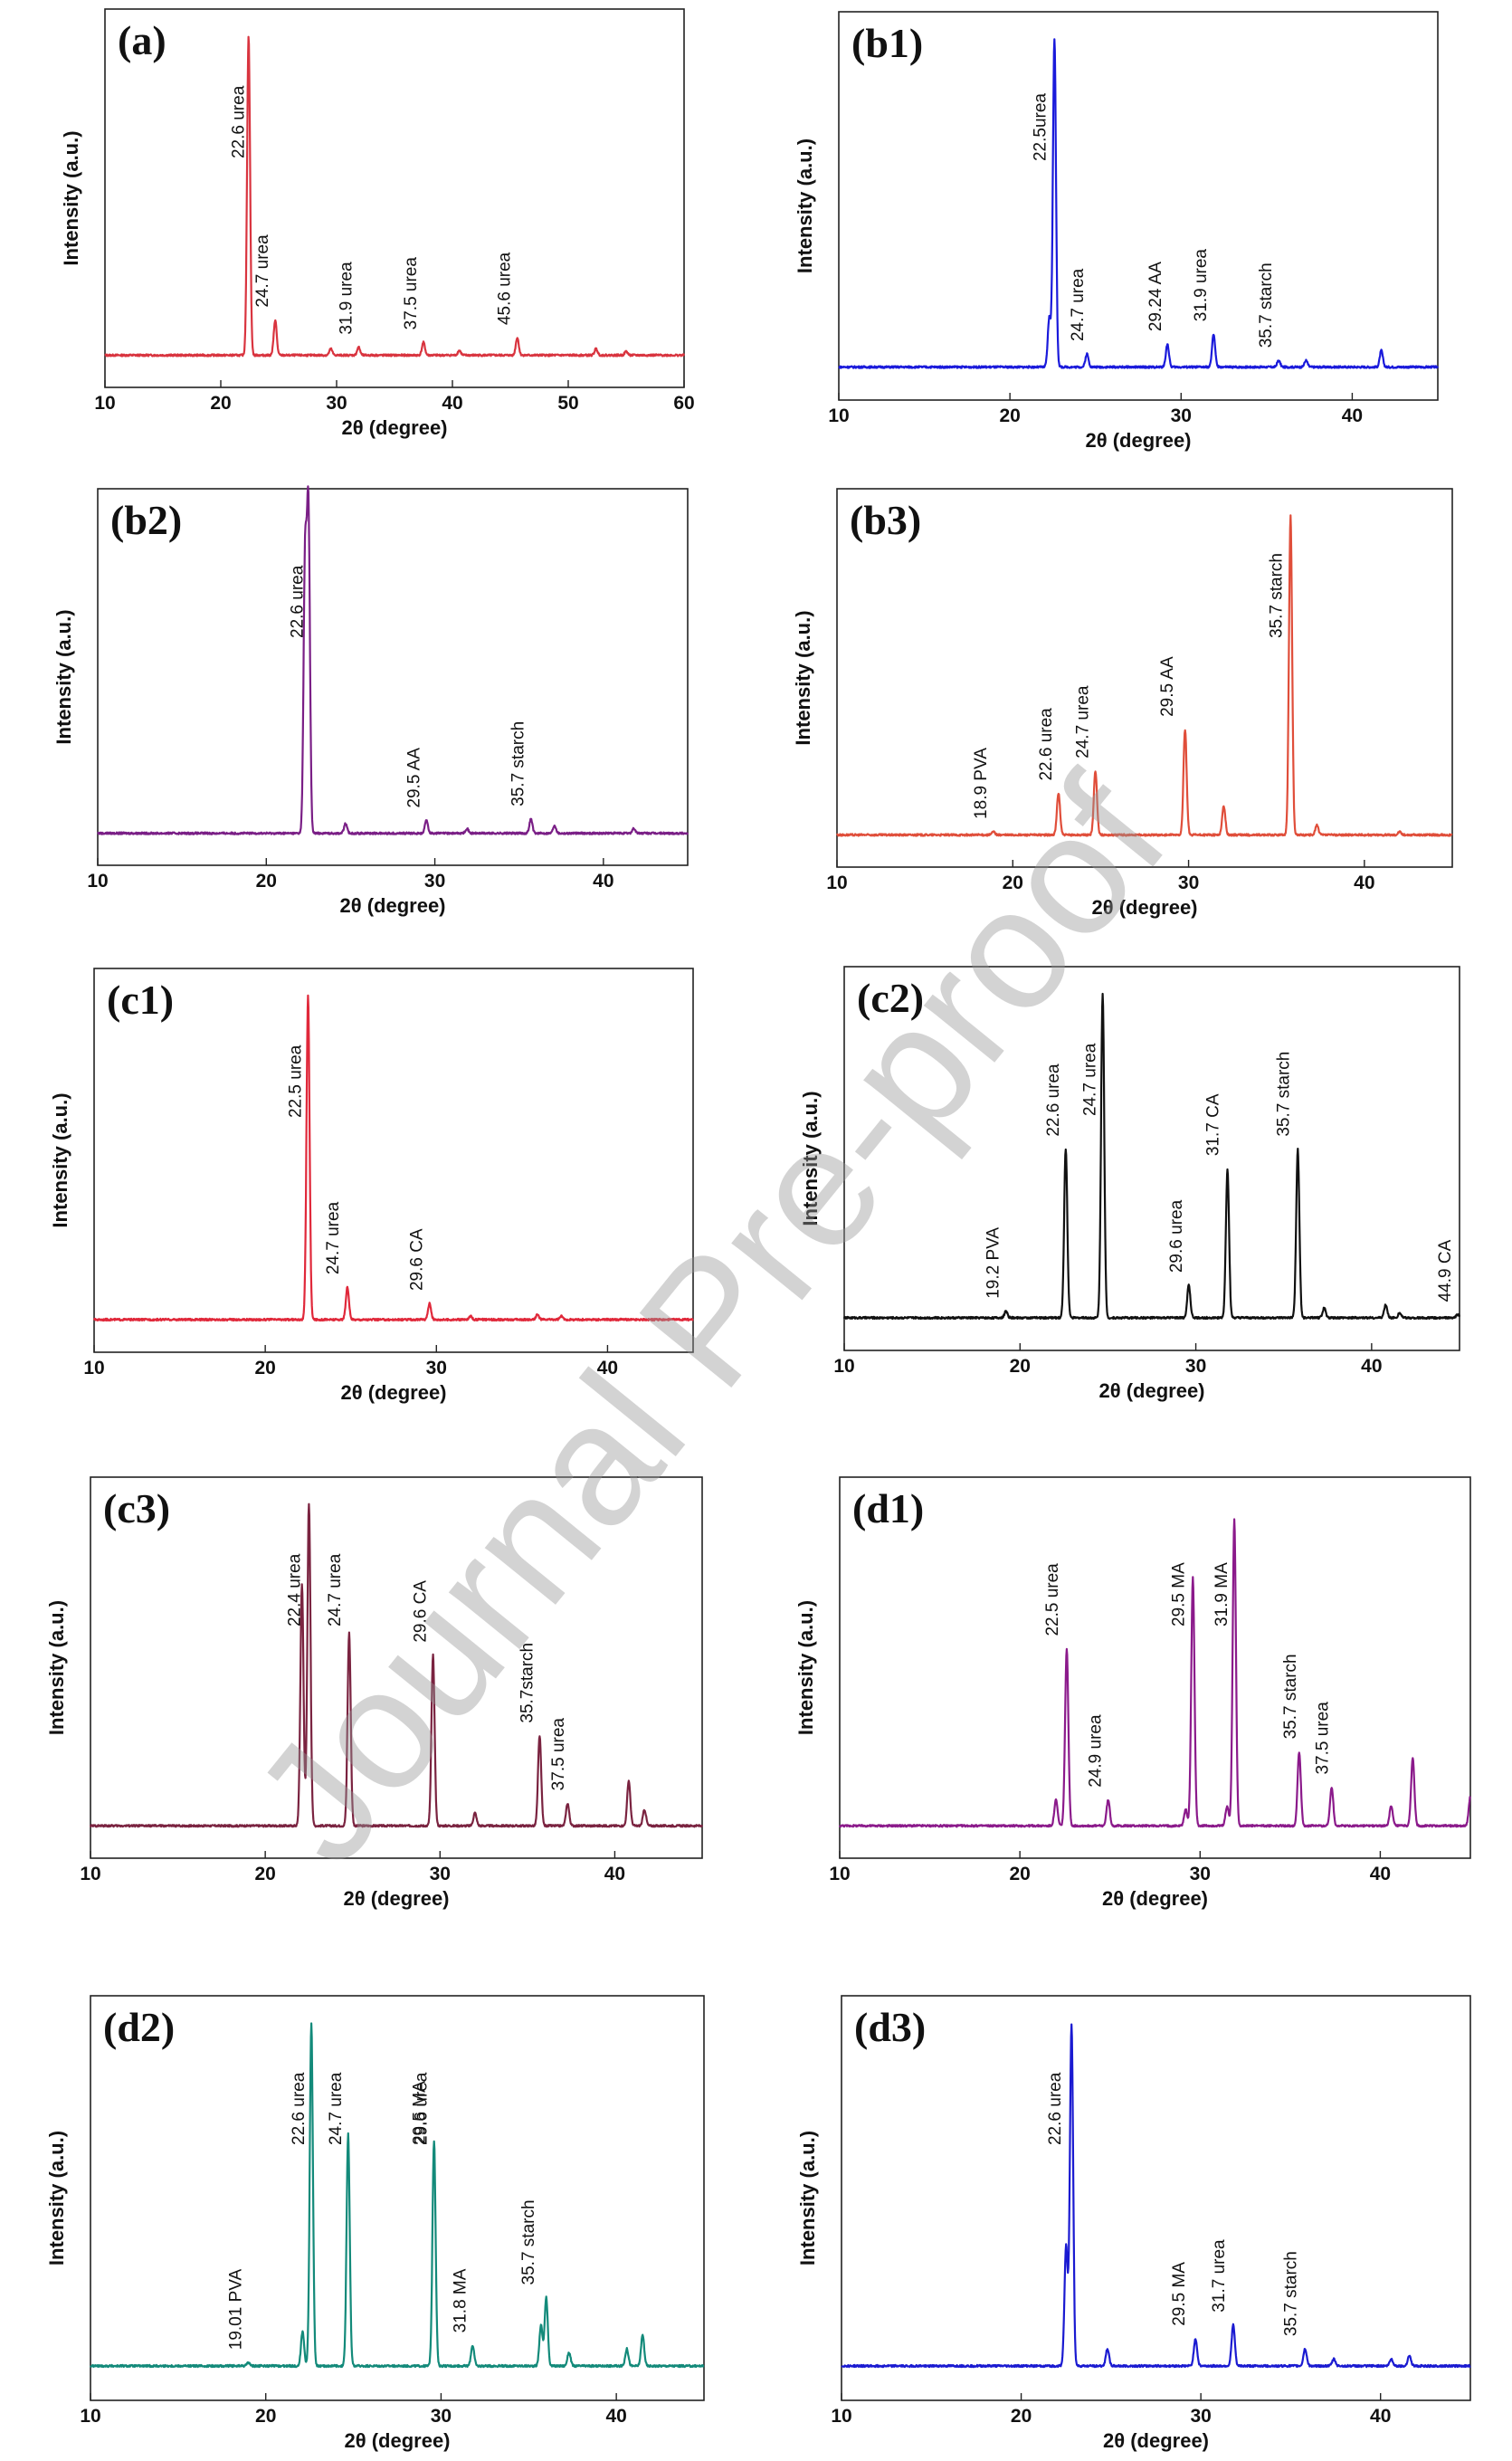 This screenshot has width=1512, height=2461. What do you see at coordinates (608, 1368) in the screenshot?
I see `panel-c1-xtick-label: 40` at bounding box center [608, 1368].